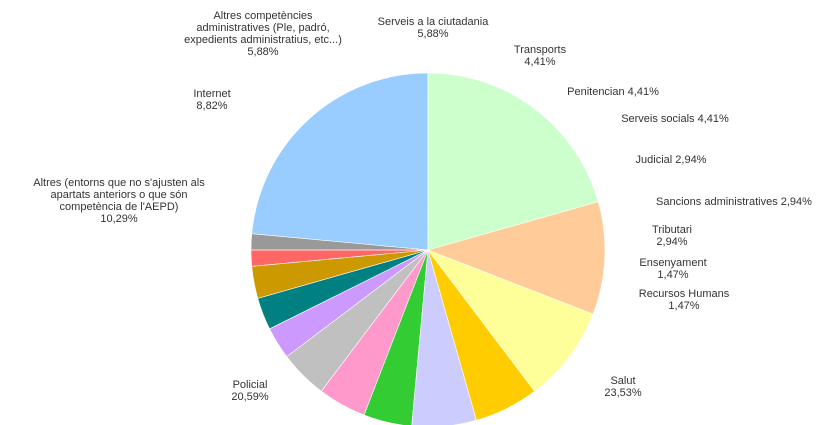 The image size is (832, 425). I want to click on slice-label-3: Ensenyament 1,47%, so click(672, 269).